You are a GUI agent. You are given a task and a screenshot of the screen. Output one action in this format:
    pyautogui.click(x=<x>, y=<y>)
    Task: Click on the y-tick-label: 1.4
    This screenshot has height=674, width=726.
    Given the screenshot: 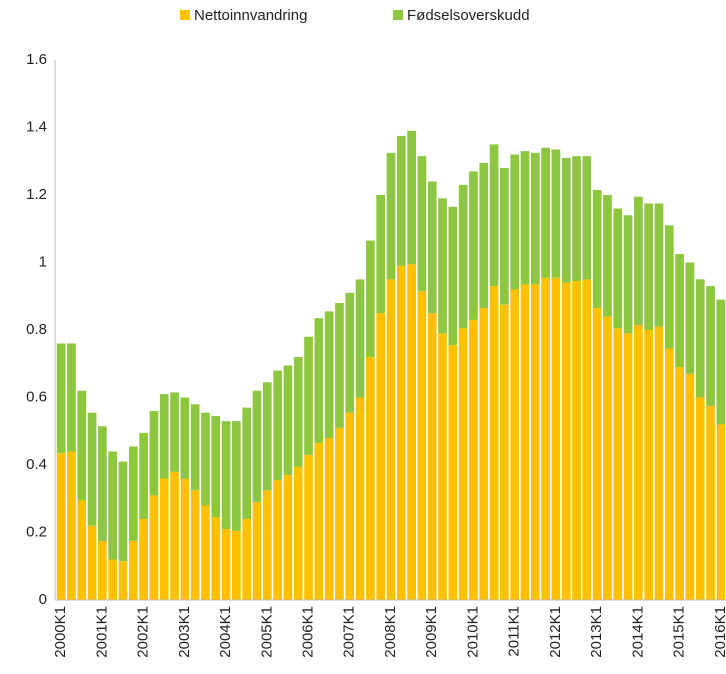 What is the action you would take?
    pyautogui.click(x=36, y=126)
    